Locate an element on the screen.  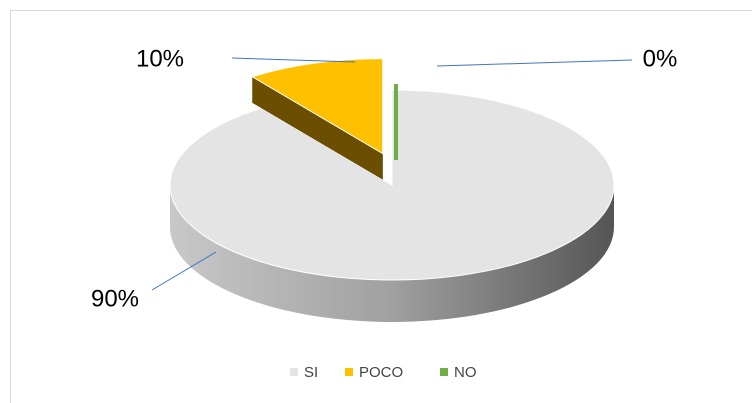
slice-cut-face is located at coordinates (317, 128).